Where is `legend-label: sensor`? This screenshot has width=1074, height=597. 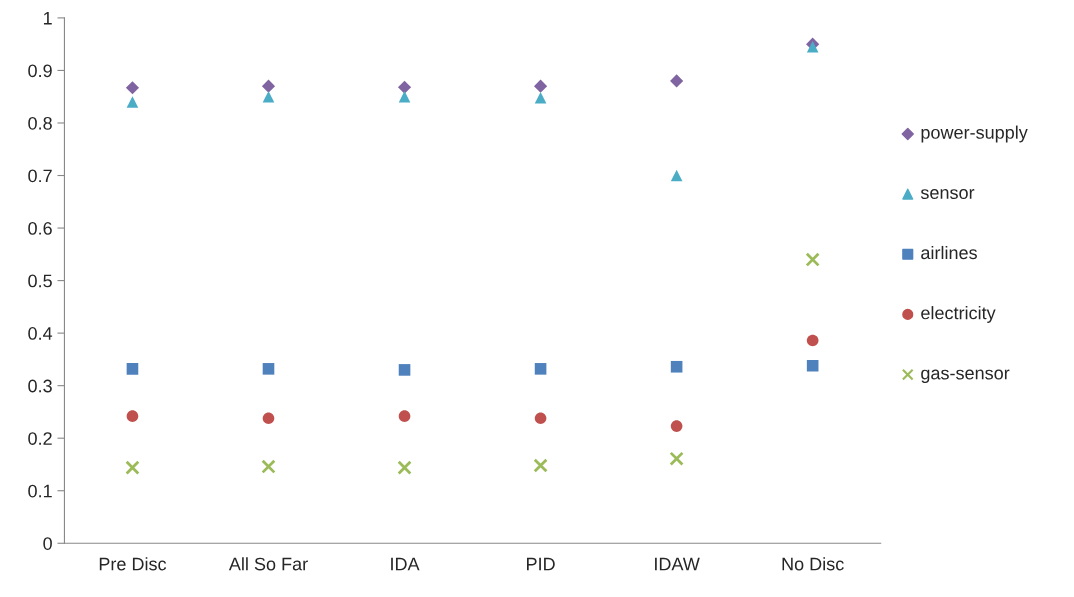 legend-label: sensor is located at coordinates (947, 194).